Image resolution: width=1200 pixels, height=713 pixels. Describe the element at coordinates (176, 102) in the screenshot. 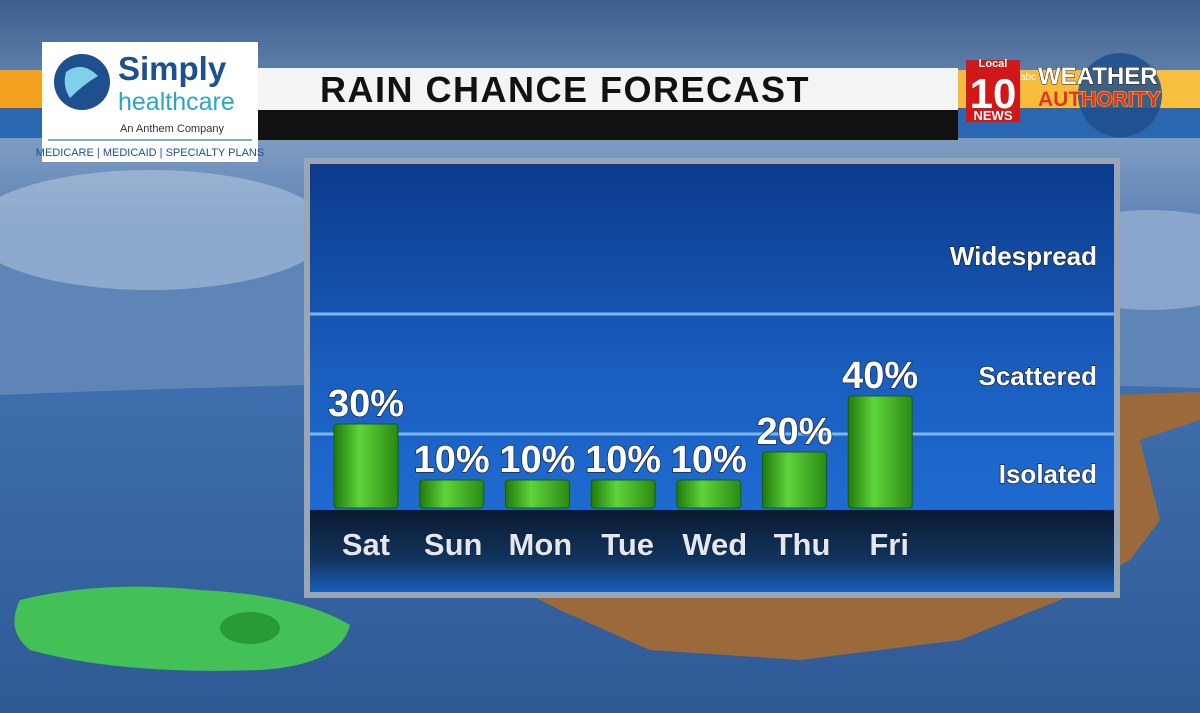

I see `sponsor-name: healthcare` at that location.